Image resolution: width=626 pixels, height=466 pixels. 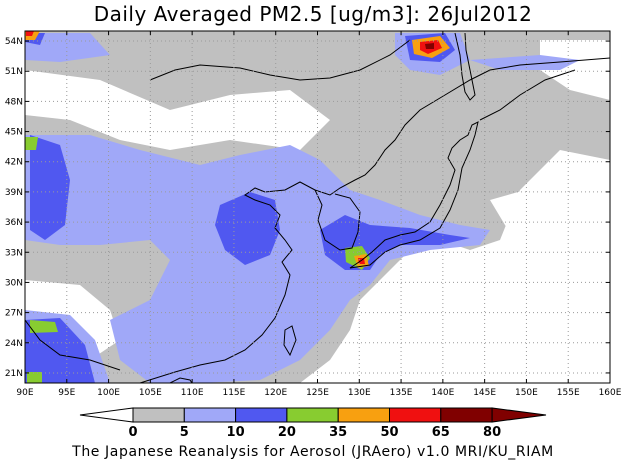 I want to click on coastline-hainan, so click(x=181, y=380).